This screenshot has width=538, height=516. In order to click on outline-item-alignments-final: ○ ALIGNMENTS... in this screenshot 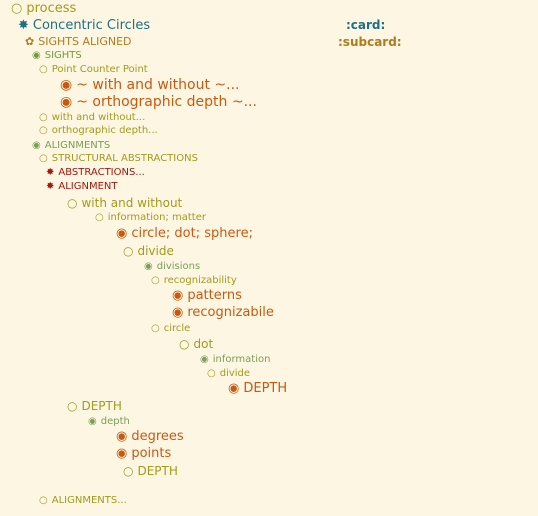, I will do `click(83, 501)`.